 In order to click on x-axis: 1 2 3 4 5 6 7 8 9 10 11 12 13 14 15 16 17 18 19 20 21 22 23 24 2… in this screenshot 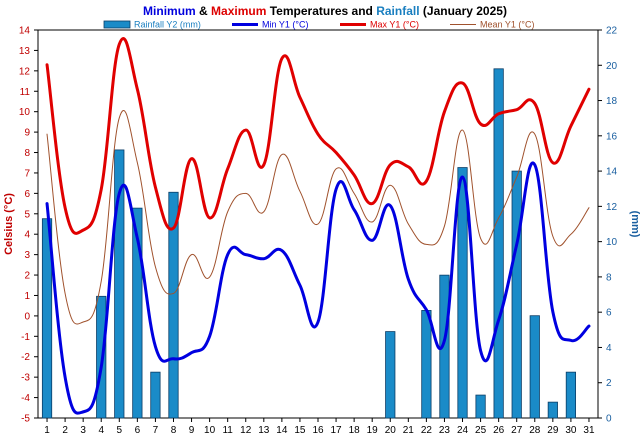, I will do `click(319, 427)`.